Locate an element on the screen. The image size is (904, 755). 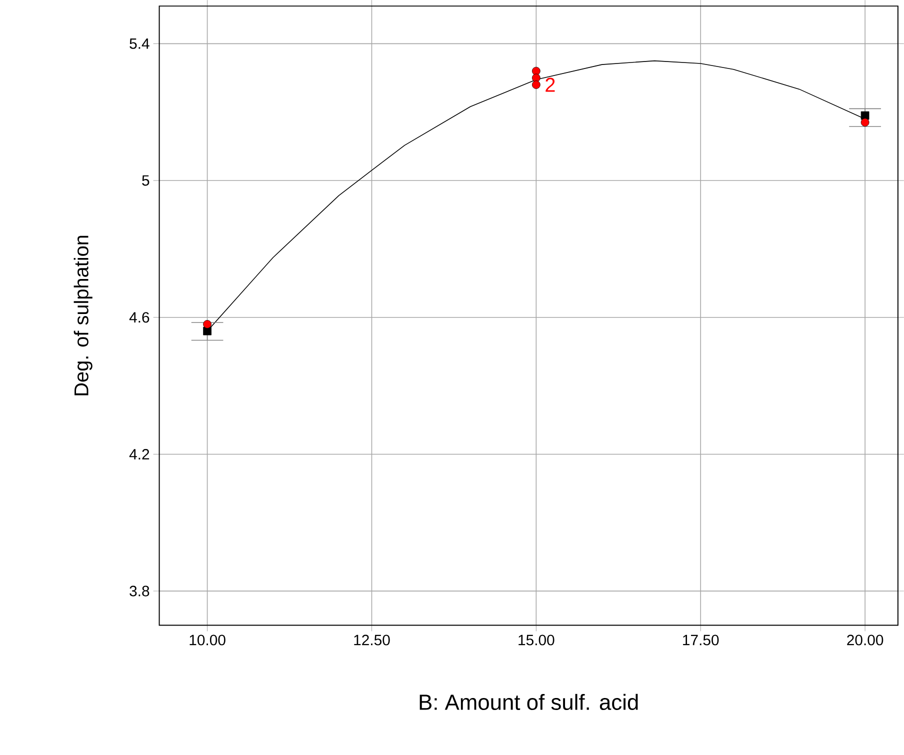
x-tick-label: 12.50 is located at coordinates (372, 640).